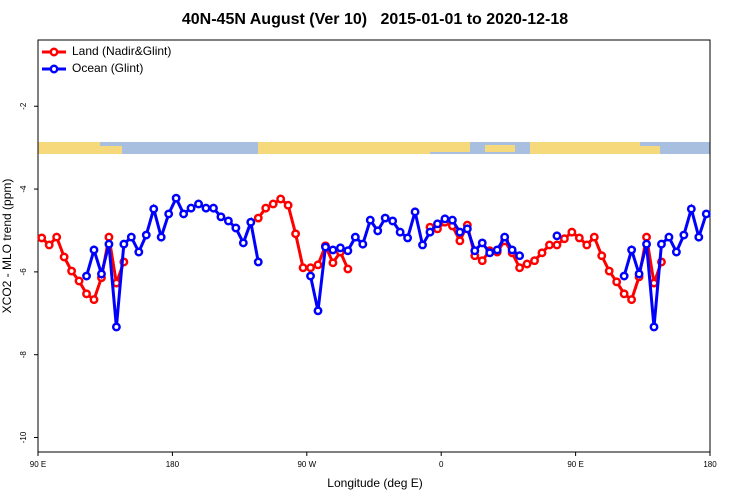  Describe the element at coordinates (23, 437) in the screenshot. I see `y-tick-label: -10` at that location.